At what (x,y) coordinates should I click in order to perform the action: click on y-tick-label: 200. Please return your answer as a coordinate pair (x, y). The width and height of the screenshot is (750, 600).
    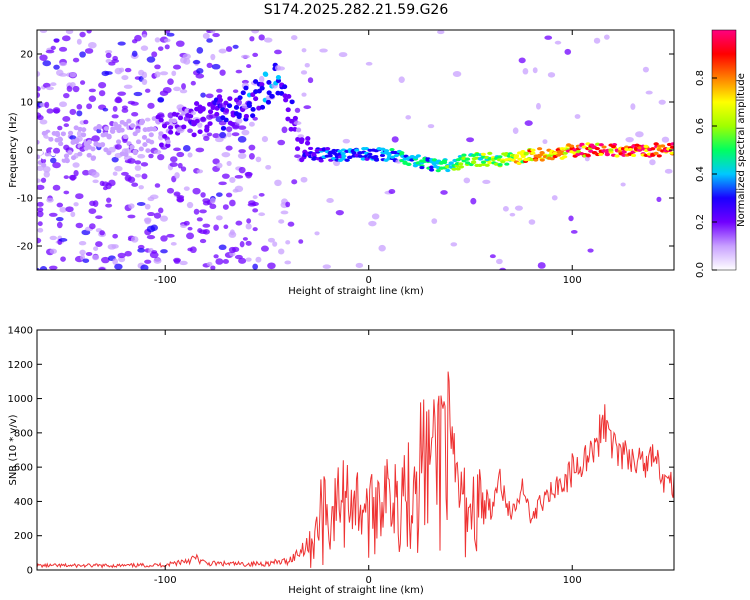
    Looking at the image, I should click on (23, 536).